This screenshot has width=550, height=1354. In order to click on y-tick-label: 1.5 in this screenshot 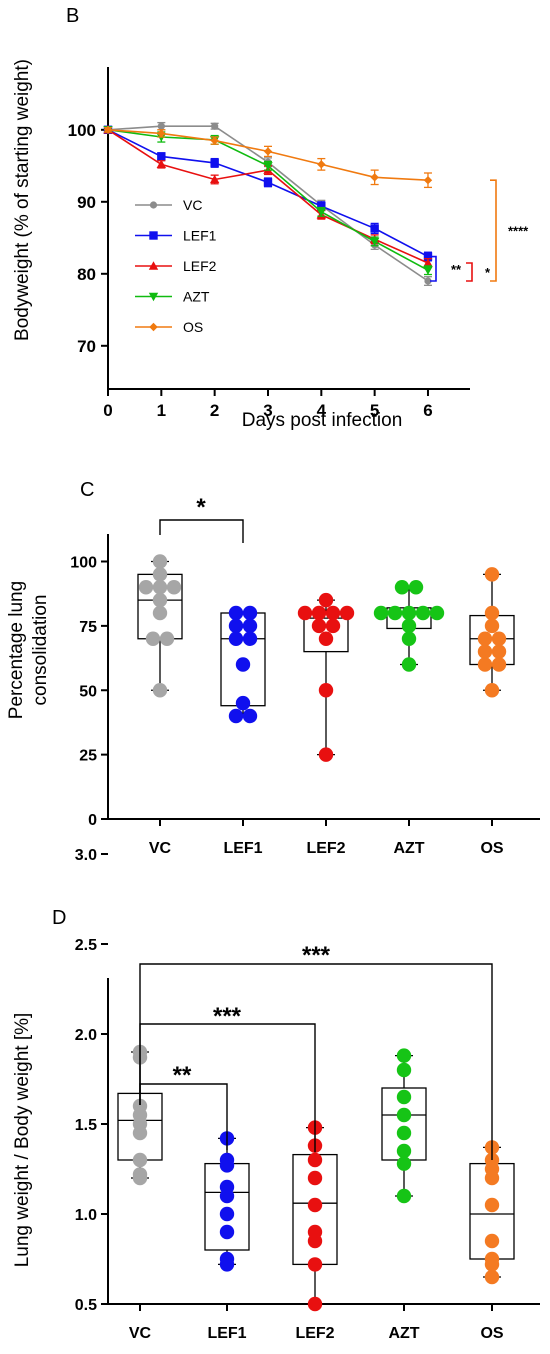, I will do `click(86, 1125)`.